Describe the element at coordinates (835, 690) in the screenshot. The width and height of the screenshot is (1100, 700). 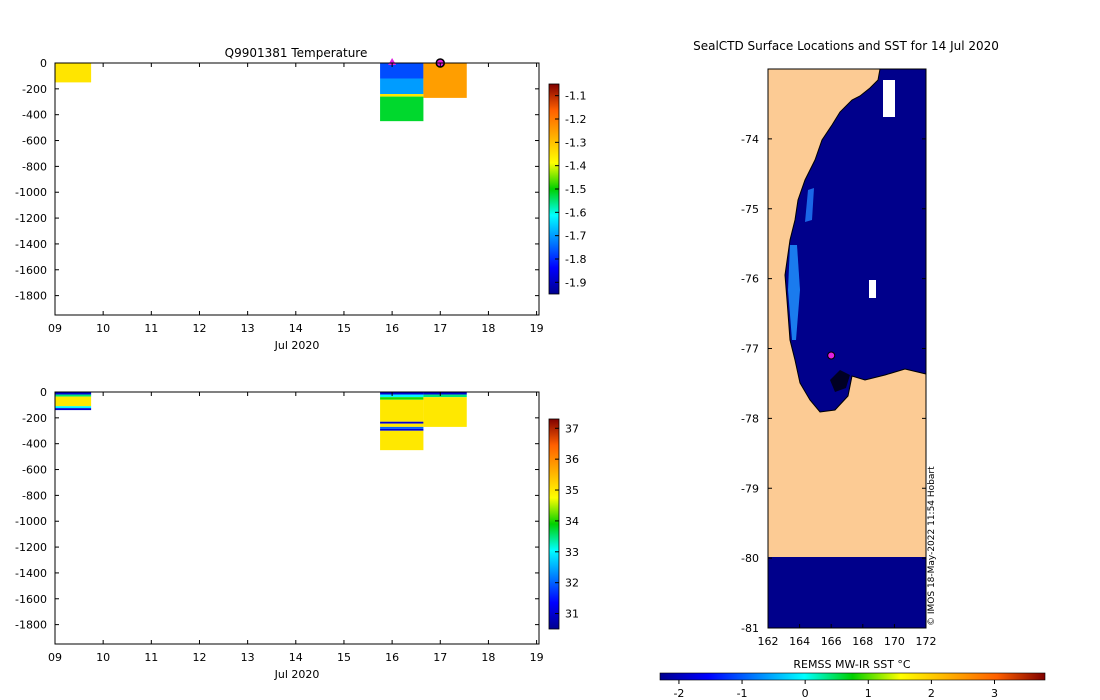
I see `sst-colorbar-ticks: -2 -1 0 1 2 3` at that location.